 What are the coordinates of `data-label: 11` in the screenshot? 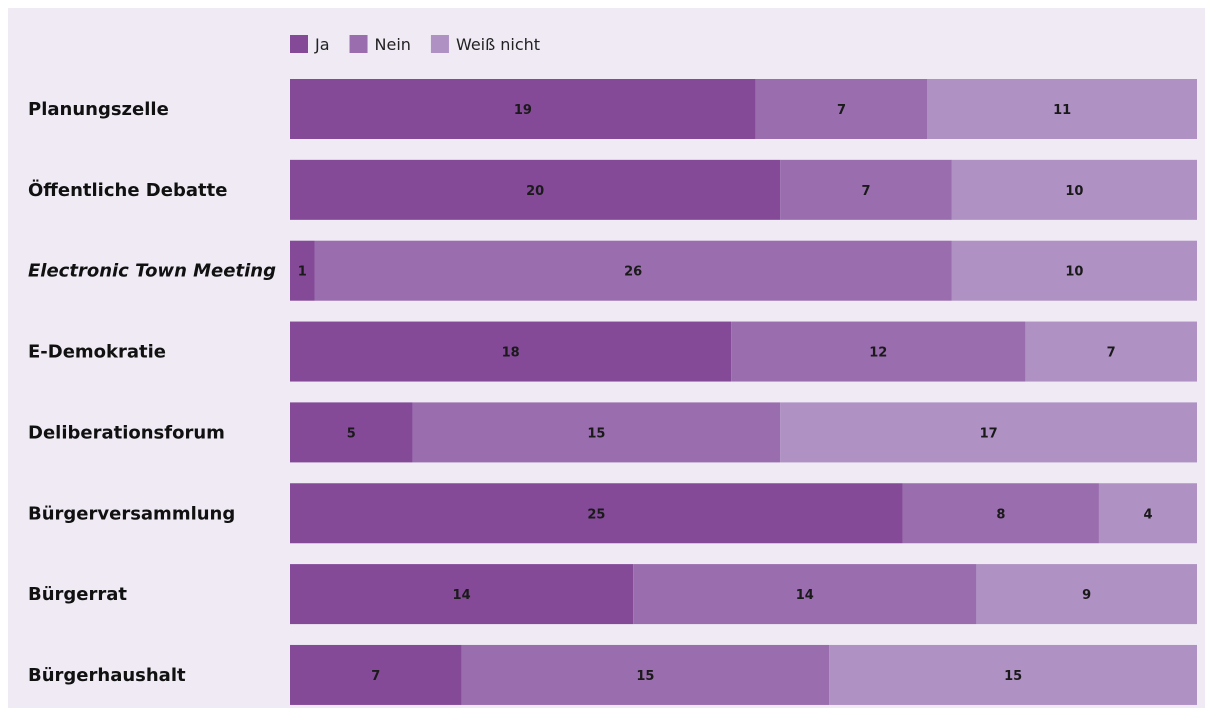 It's located at (1062, 110).